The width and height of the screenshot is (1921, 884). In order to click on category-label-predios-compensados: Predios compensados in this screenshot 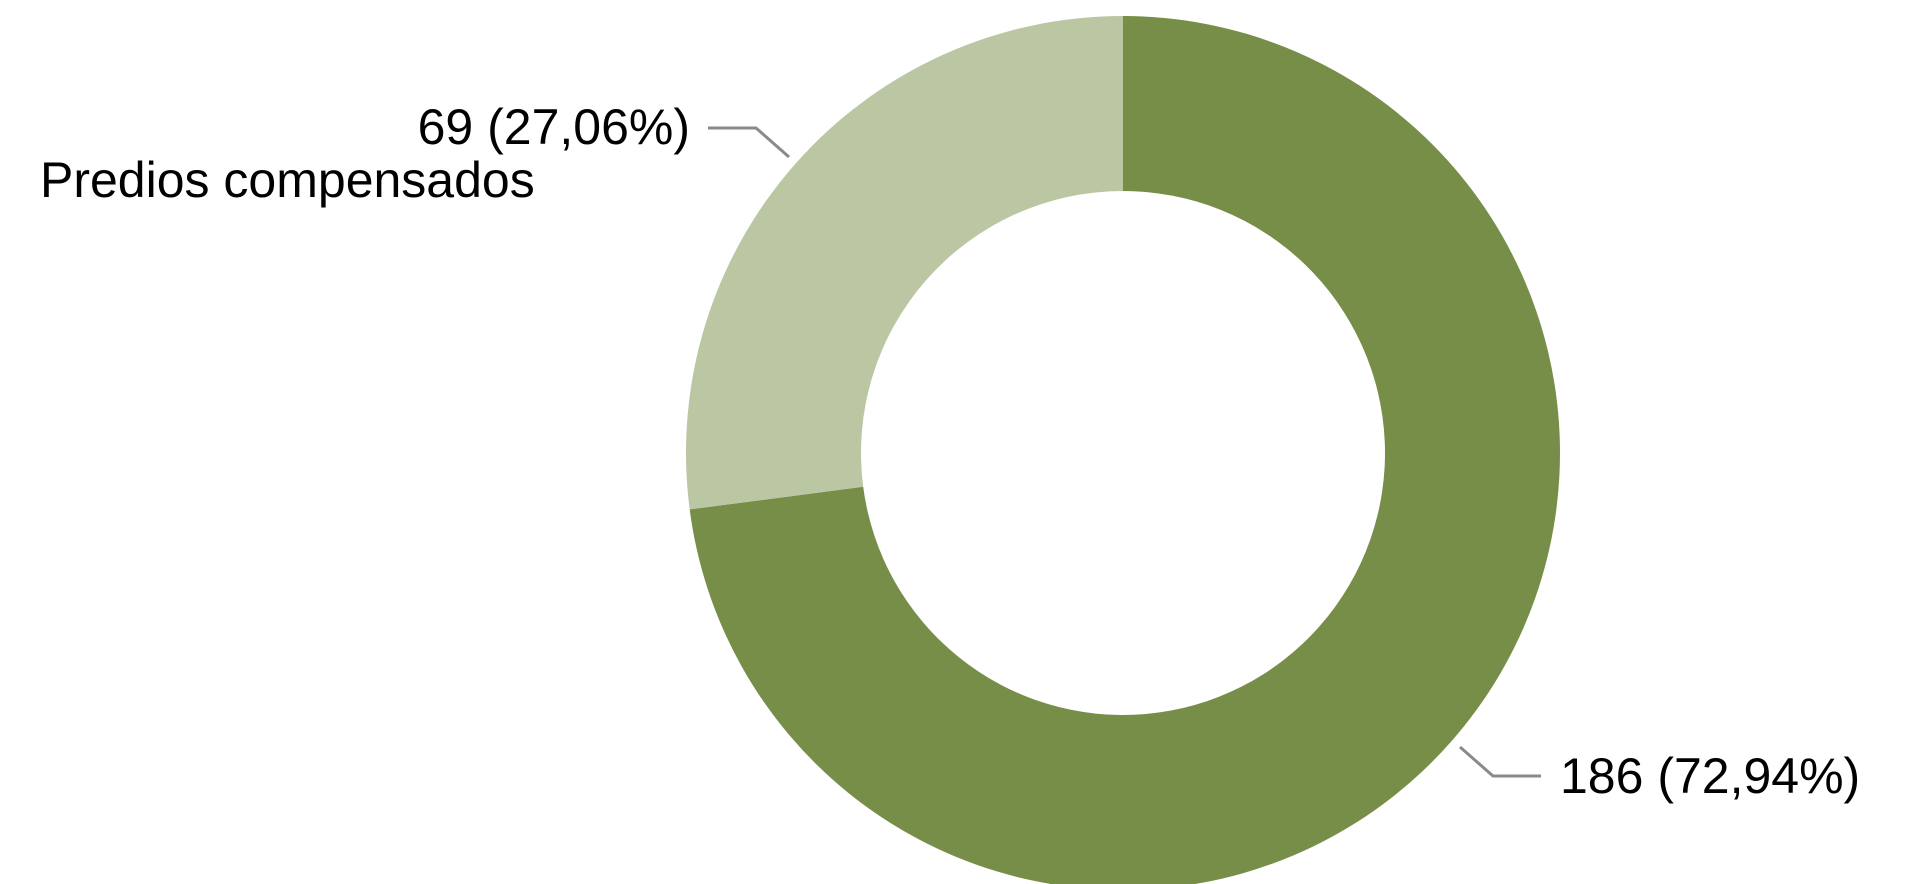, I will do `click(287, 180)`.